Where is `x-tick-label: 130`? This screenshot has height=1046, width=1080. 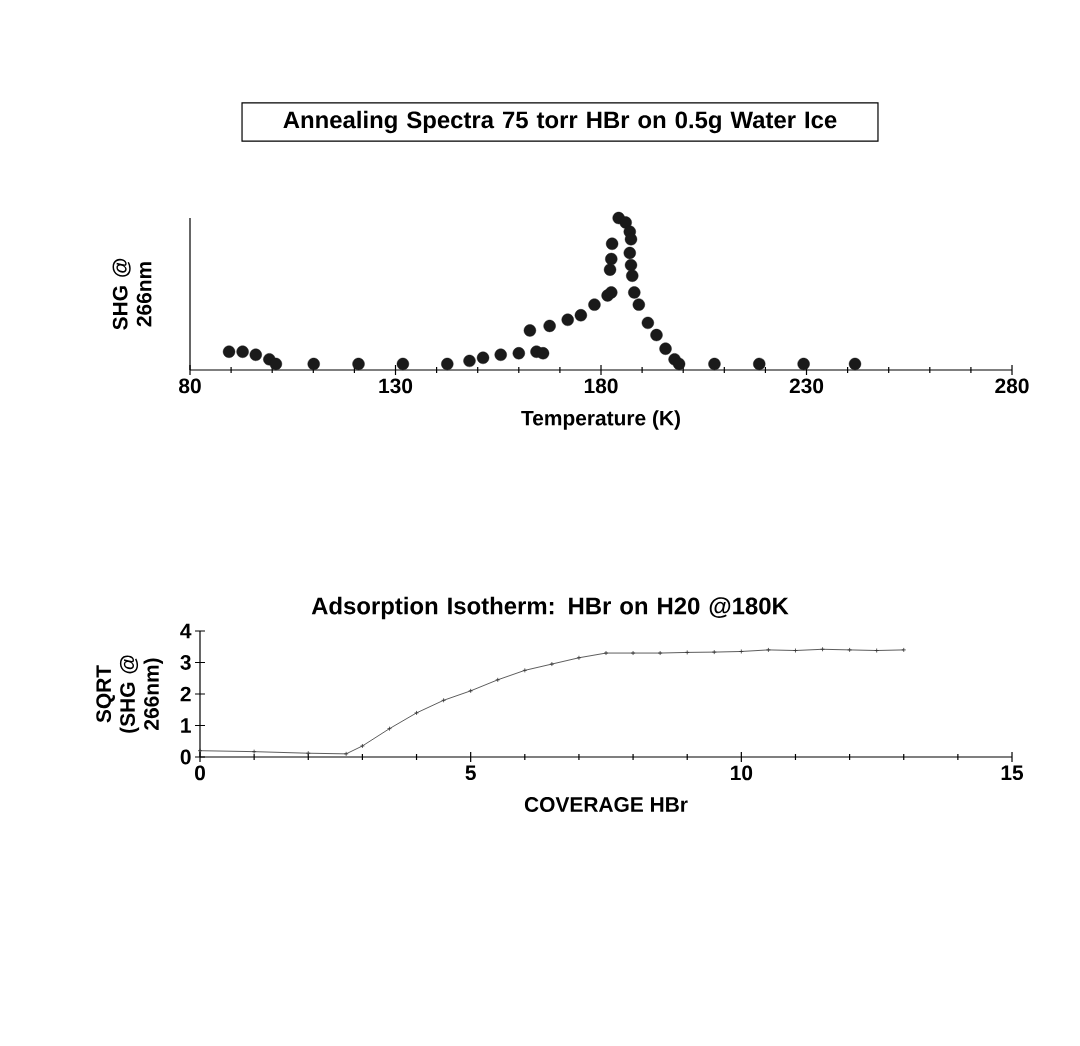
x-tick-label: 130 is located at coordinates (396, 386).